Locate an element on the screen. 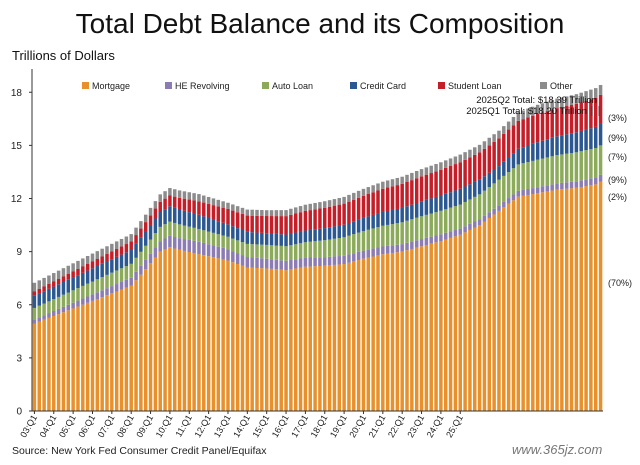 This screenshot has height=465, width=640. annotation-previous-total: 2025Q1 Total: $18.20 Trillion is located at coordinates (526, 111).